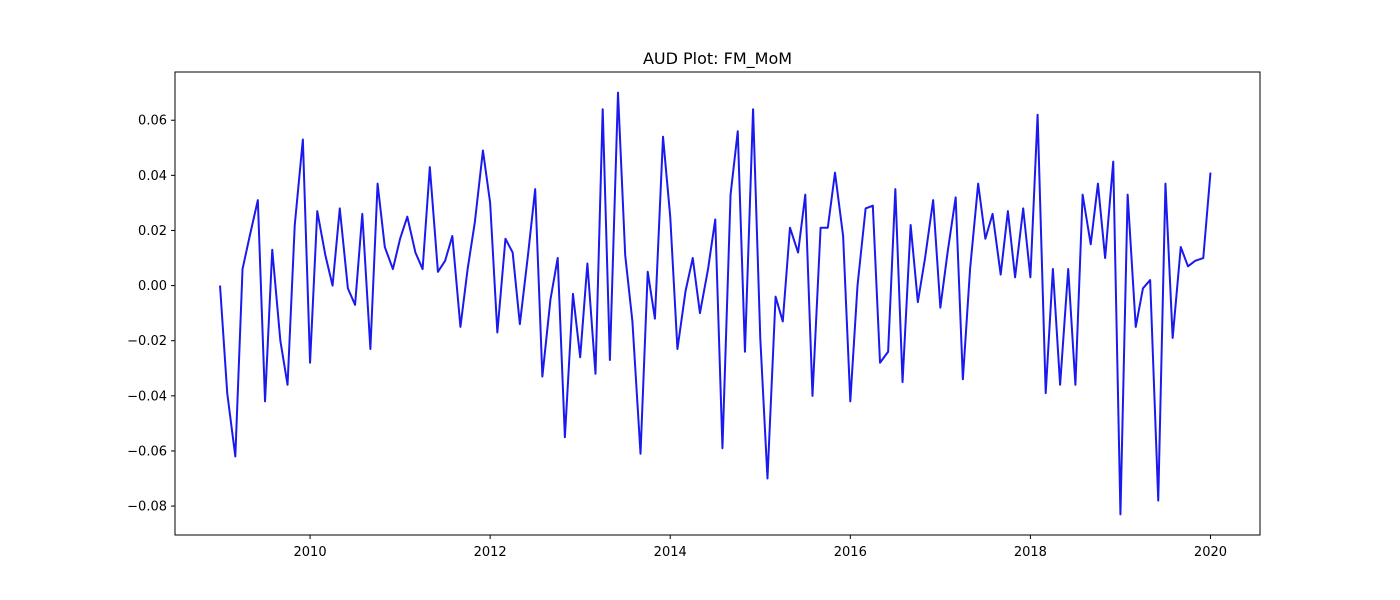 The width and height of the screenshot is (1400, 600). Describe the element at coordinates (152, 231) in the screenshot. I see `y-tick-label: 0.02` at that location.